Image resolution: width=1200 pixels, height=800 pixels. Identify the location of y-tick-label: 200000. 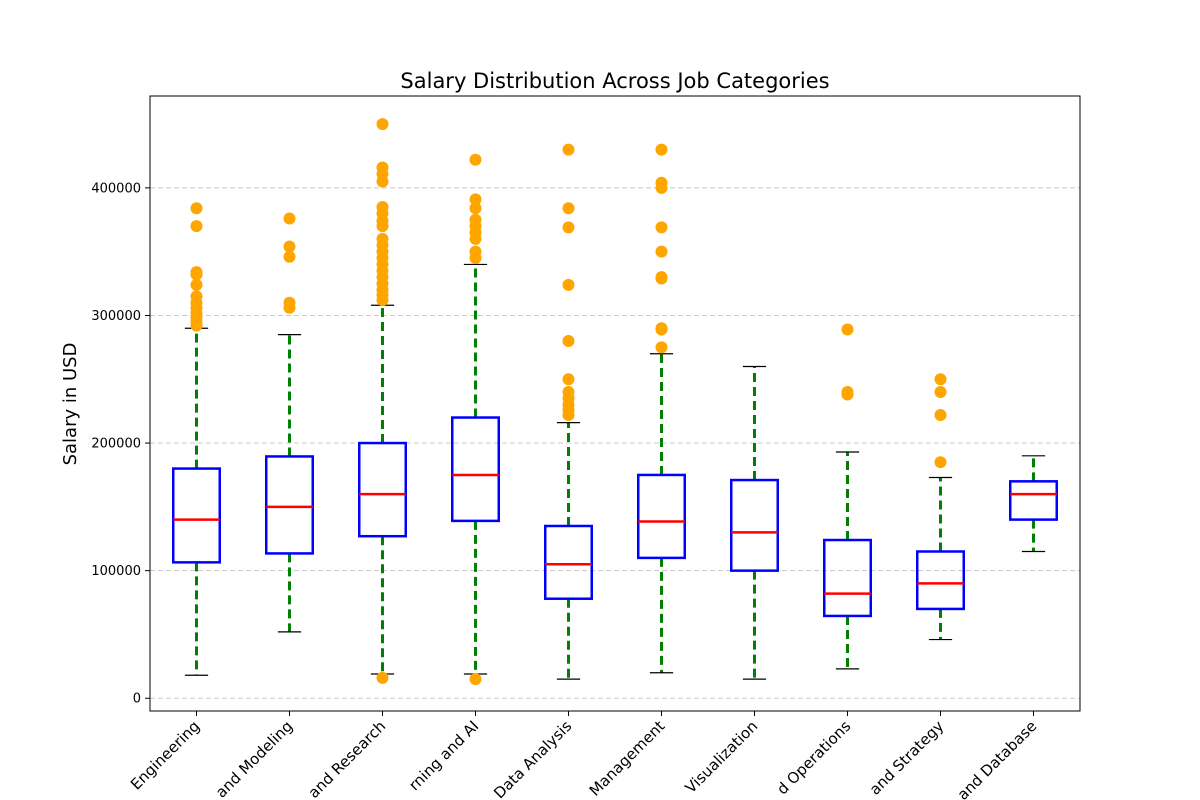
(116, 444).